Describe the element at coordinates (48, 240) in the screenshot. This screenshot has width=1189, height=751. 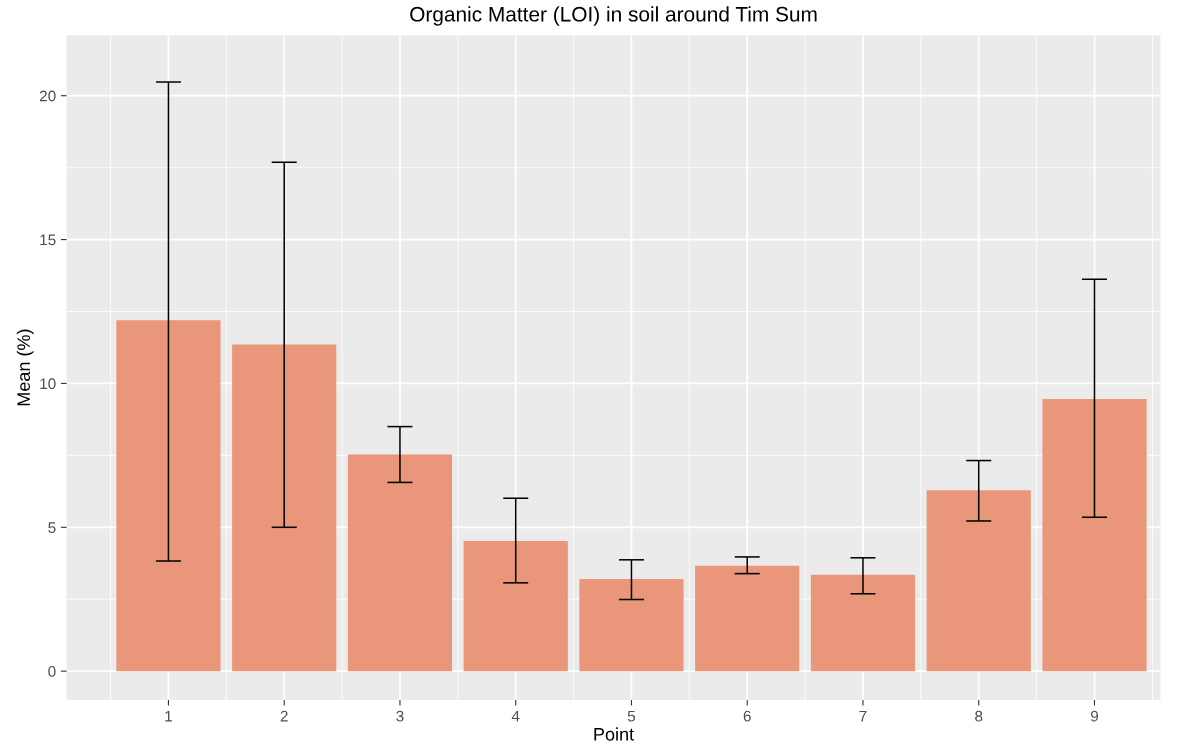
I see `y-tick-label: 15` at that location.